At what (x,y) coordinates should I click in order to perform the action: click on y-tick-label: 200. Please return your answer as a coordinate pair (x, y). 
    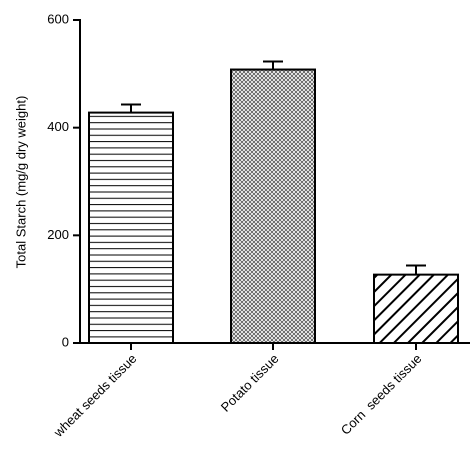
    Looking at the image, I should click on (58, 234).